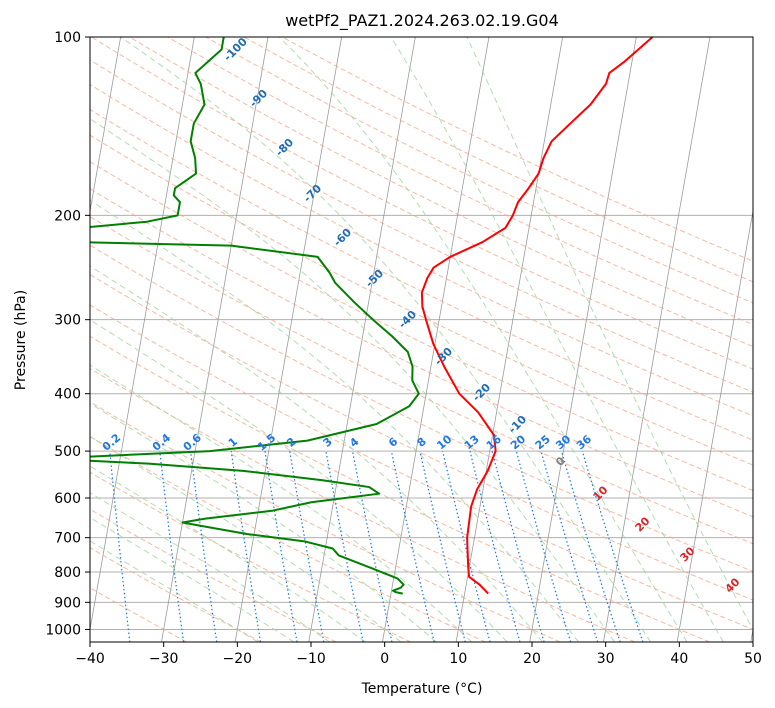  I want to click on y-tick-label: 300, so click(67, 321).